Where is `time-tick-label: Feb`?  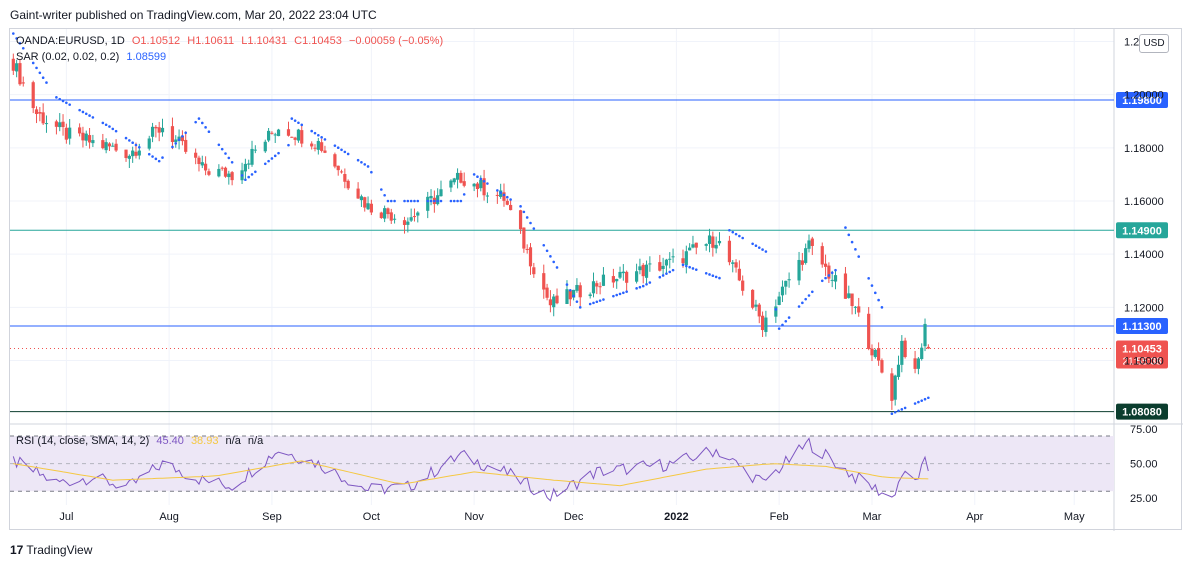 time-tick-label: Feb is located at coordinates (779, 517).